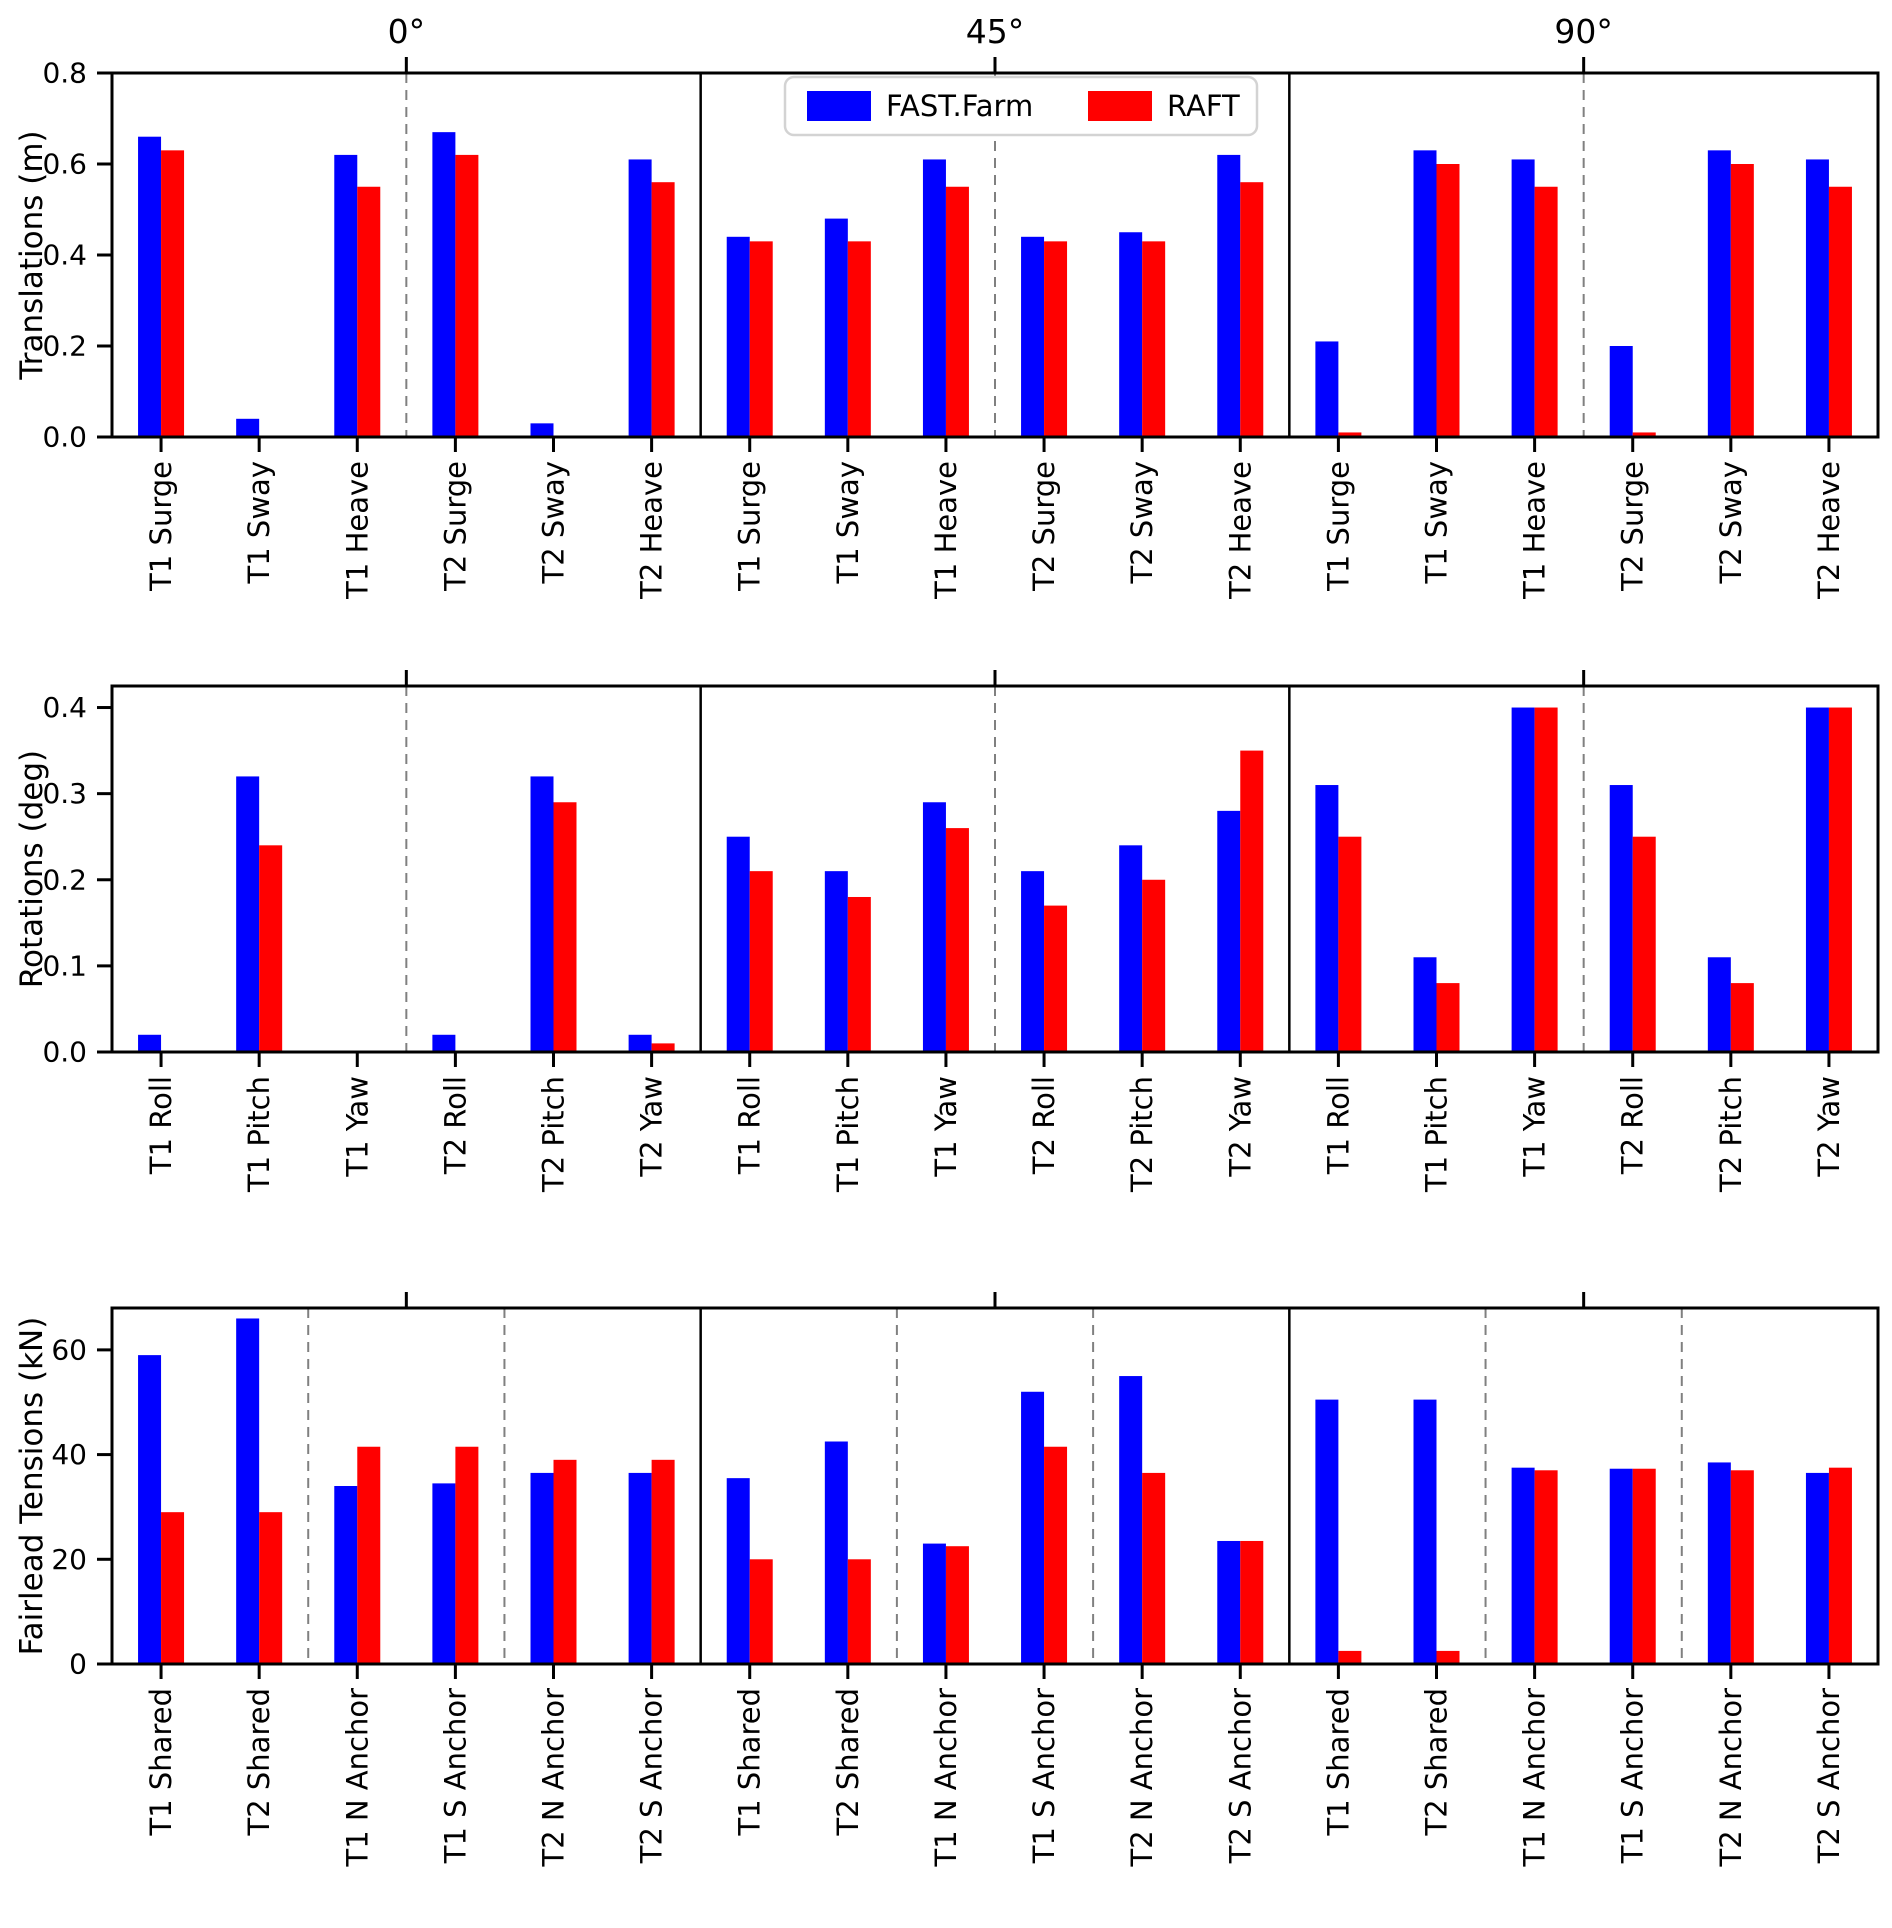 The height and width of the screenshot is (1928, 1892). I want to click on x-tick-label: T2 N Anchor, so click(1142, 1778).